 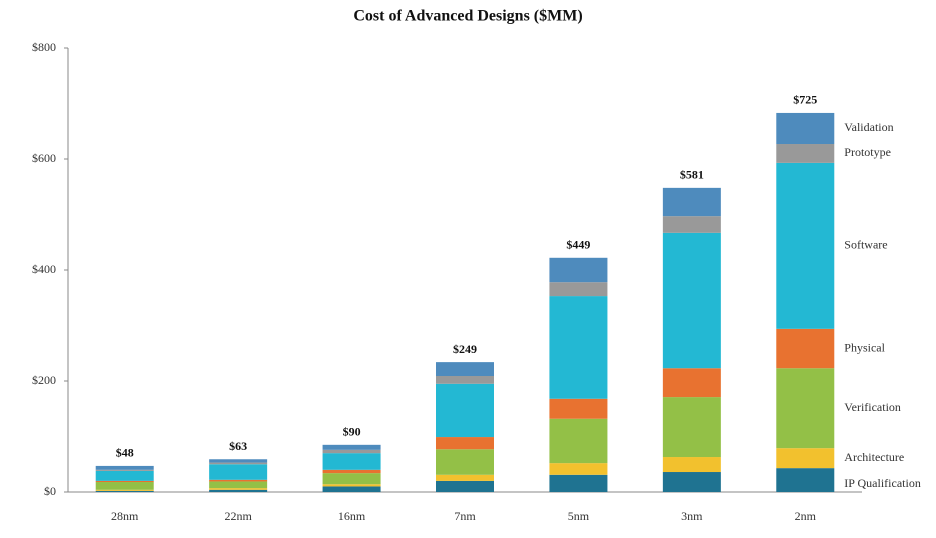 What do you see at coordinates (352, 516) in the screenshot?
I see `x-tick-label: 16nm` at bounding box center [352, 516].